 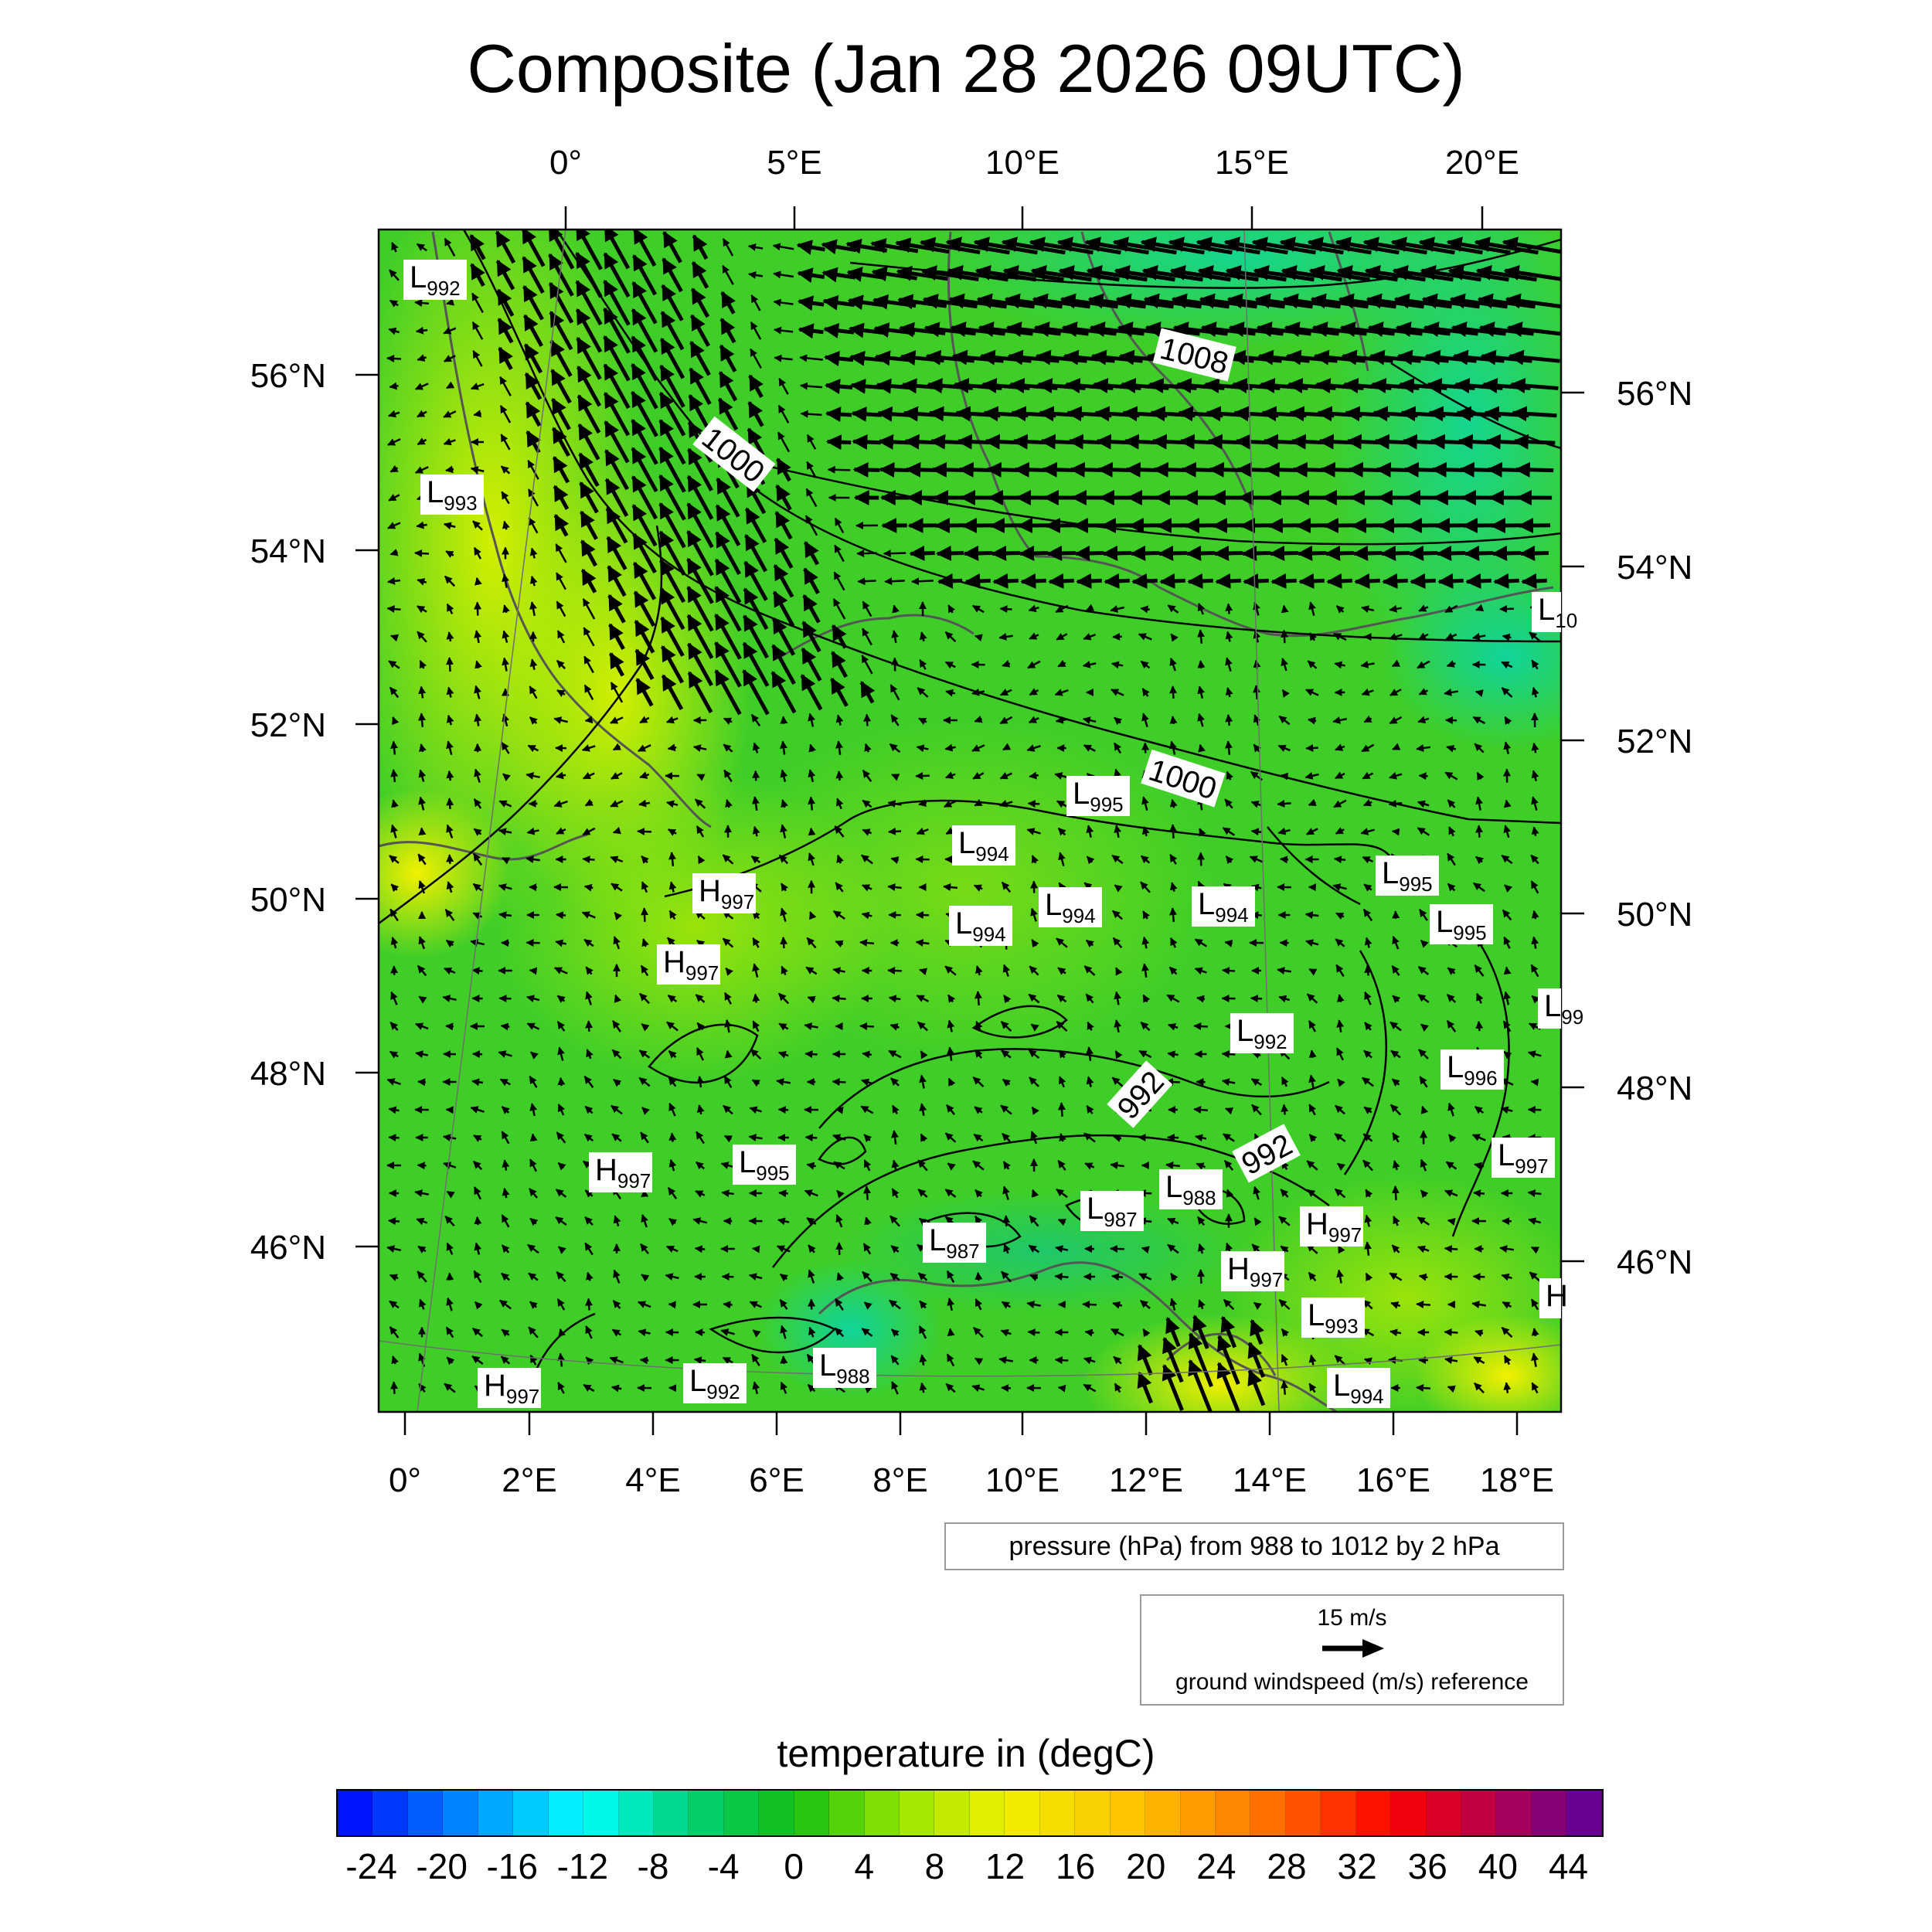 What do you see at coordinates (1332, 1227) in the screenshot?
I see `high-pressure-center: H997` at bounding box center [1332, 1227].